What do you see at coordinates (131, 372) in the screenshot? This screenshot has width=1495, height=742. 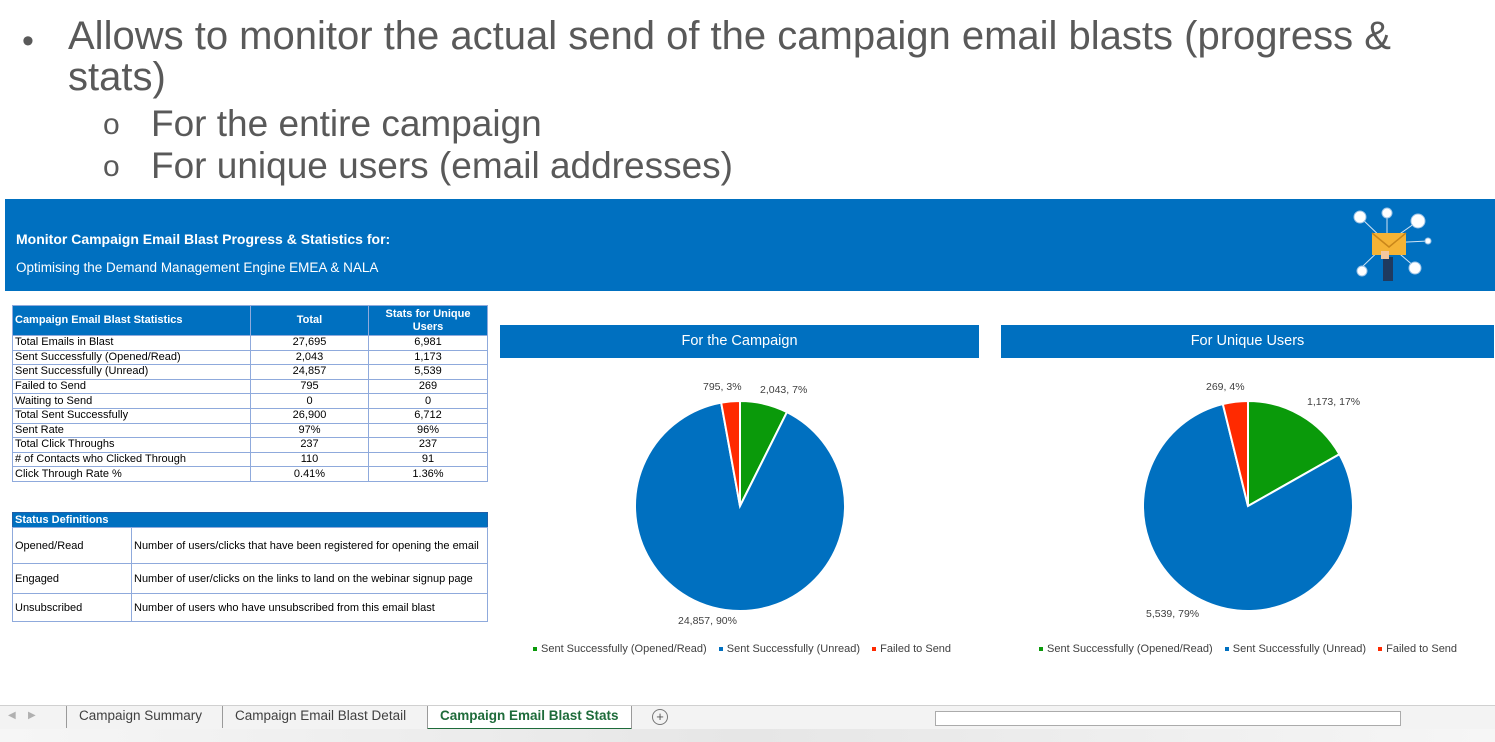 I see `row-label: Sent Successfully (Unread)` at bounding box center [131, 372].